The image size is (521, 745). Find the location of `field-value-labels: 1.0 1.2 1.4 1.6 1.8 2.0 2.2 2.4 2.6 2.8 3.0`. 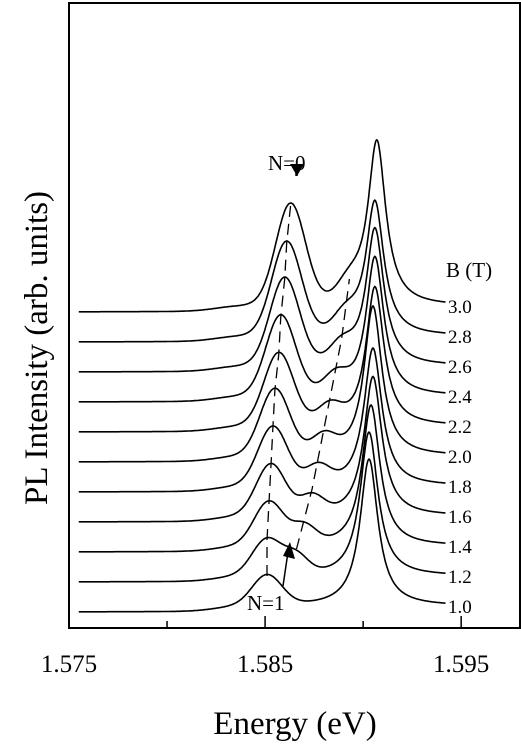

field-value-labels: 1.0 1.2 1.4 1.6 1.8 2.0 2.2 2.4 2.6 2.8 3.0 is located at coordinates (460, 457).